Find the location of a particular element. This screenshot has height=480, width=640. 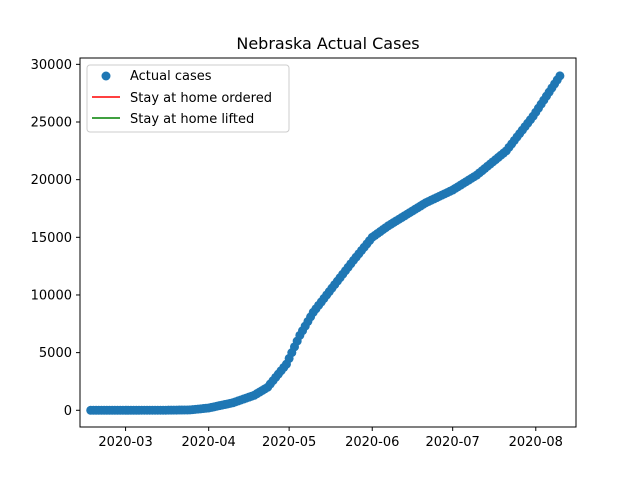

legend-box is located at coordinates (188, 98).